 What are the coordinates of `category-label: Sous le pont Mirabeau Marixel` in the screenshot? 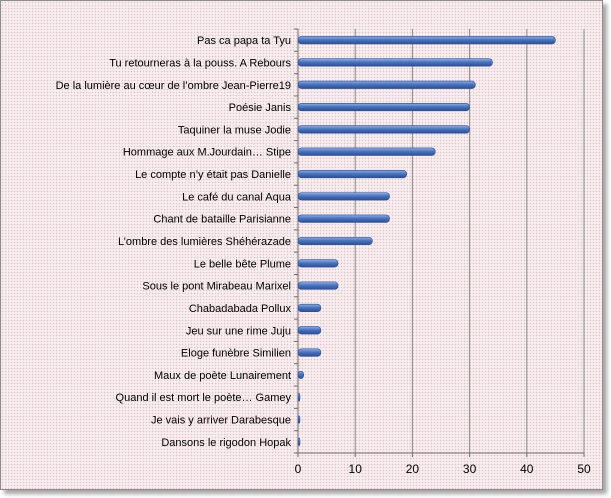 It's located at (216, 287).